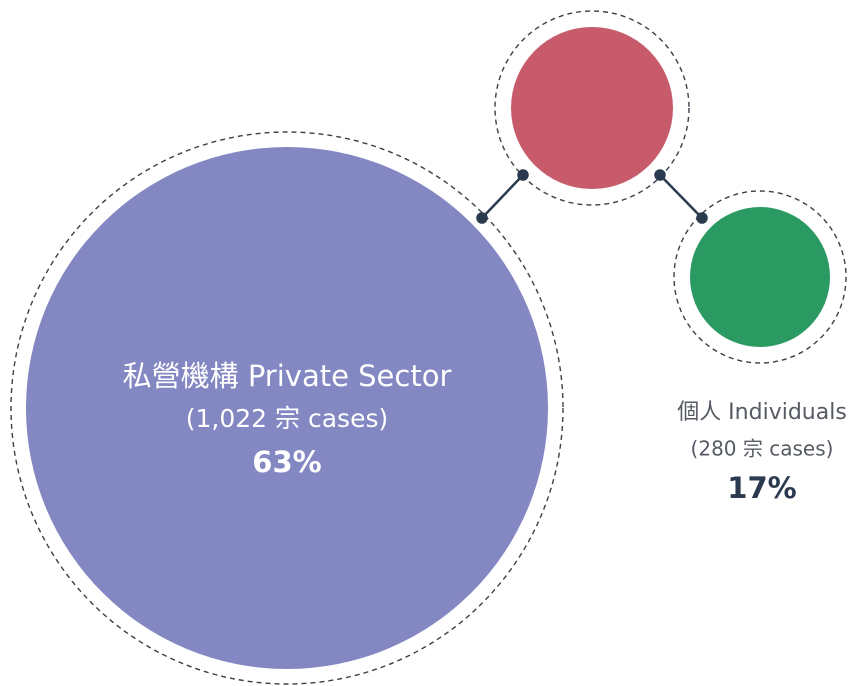 This screenshot has width=861, height=686. What do you see at coordinates (762, 449) in the screenshot?
I see `node-cases: (280 宗 cases)` at bounding box center [762, 449].